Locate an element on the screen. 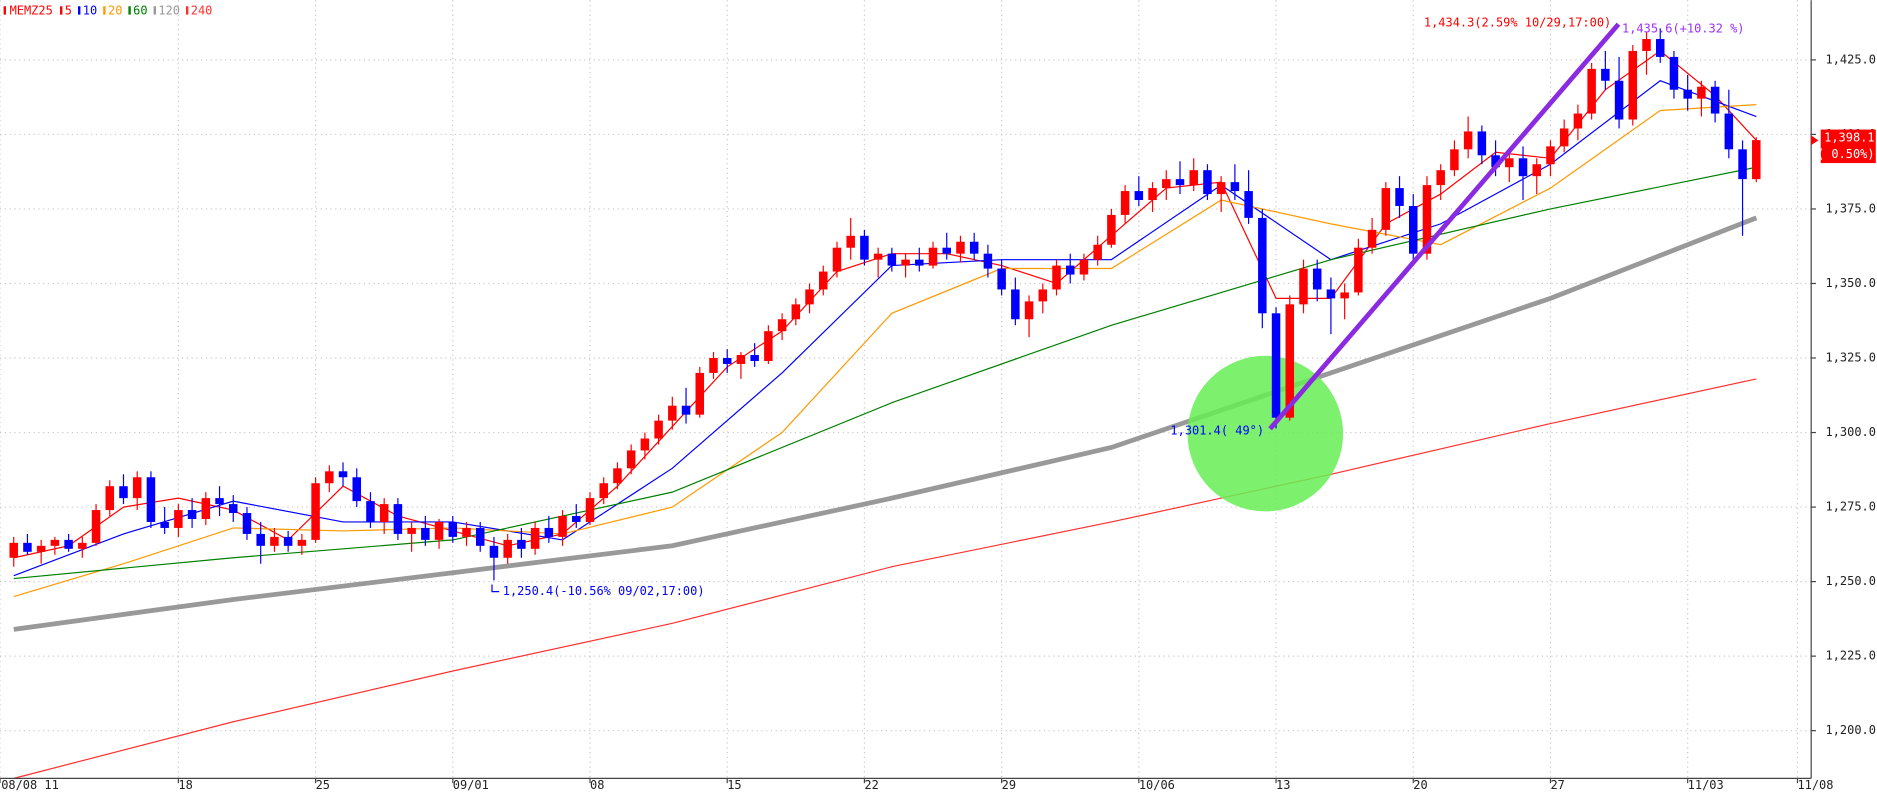 The width and height of the screenshot is (1877, 793). low-marker is located at coordinates (495, 588).